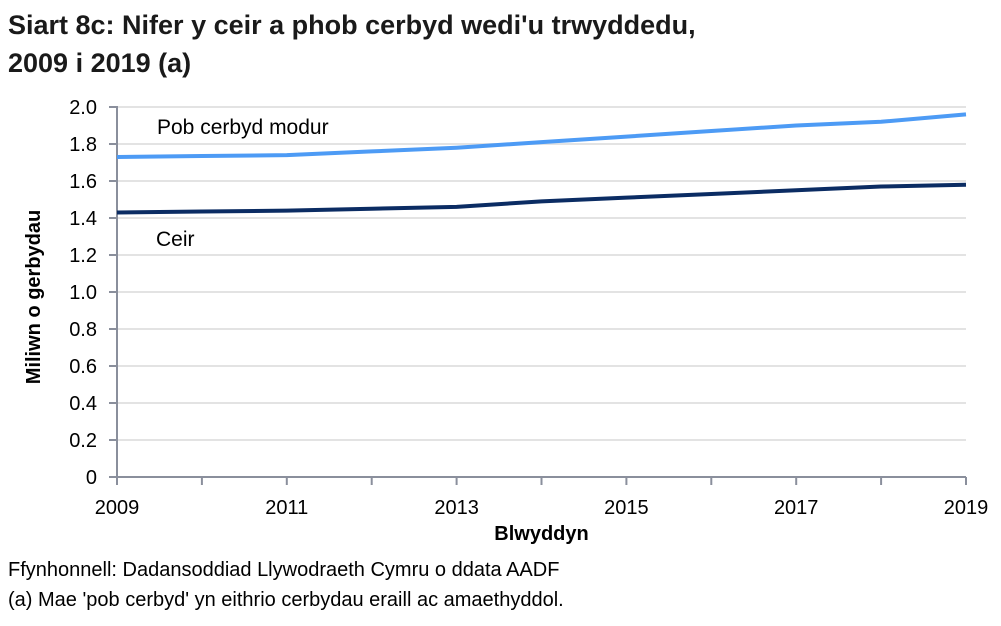 Image resolution: width=1001 pixels, height=626 pixels. What do you see at coordinates (34, 297) in the screenshot?
I see `y-axis-label: Miliwn o gerbydau` at bounding box center [34, 297].